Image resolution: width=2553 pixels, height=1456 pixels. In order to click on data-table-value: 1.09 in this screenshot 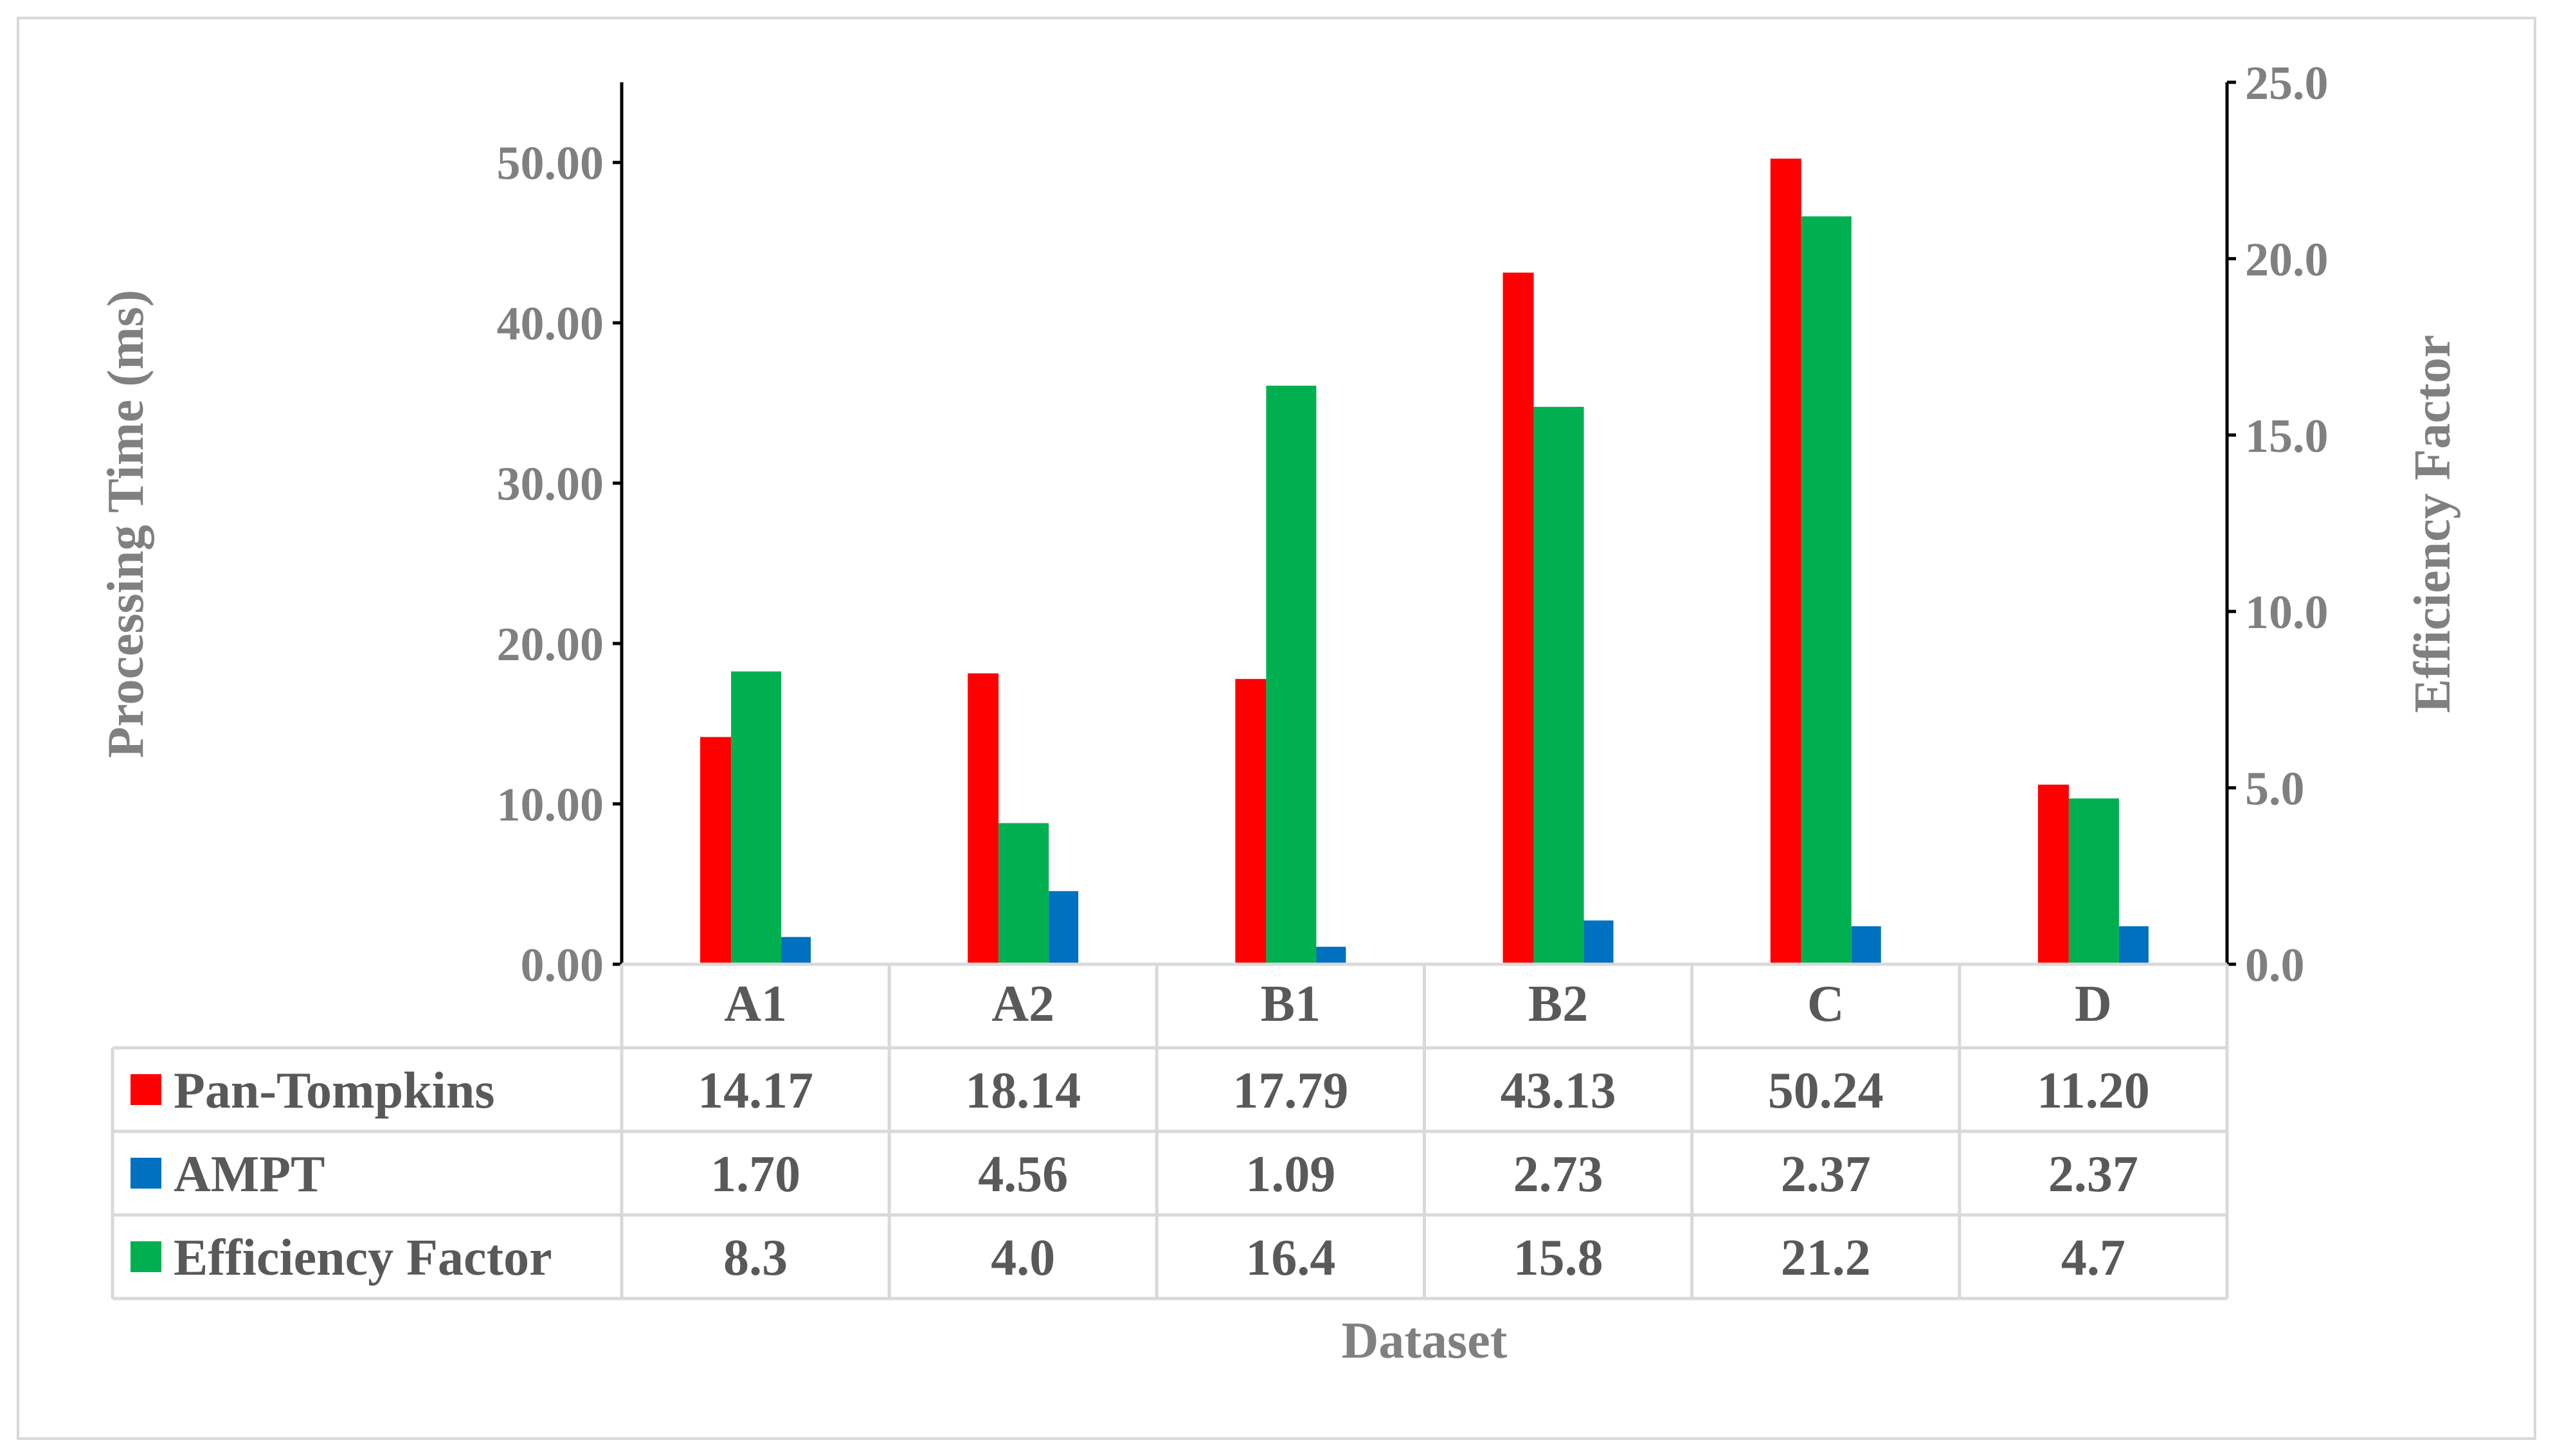, I will do `click(1290, 1174)`.